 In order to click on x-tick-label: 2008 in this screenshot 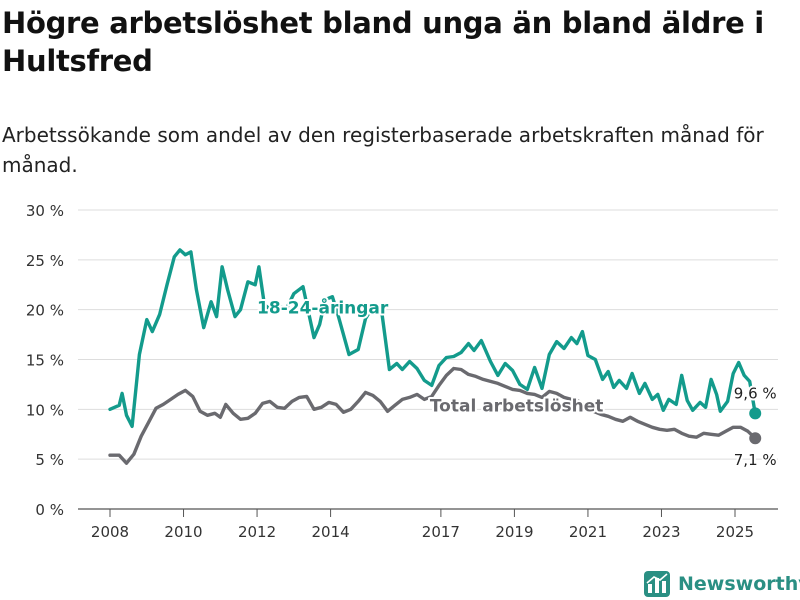, I will do `click(110, 532)`.